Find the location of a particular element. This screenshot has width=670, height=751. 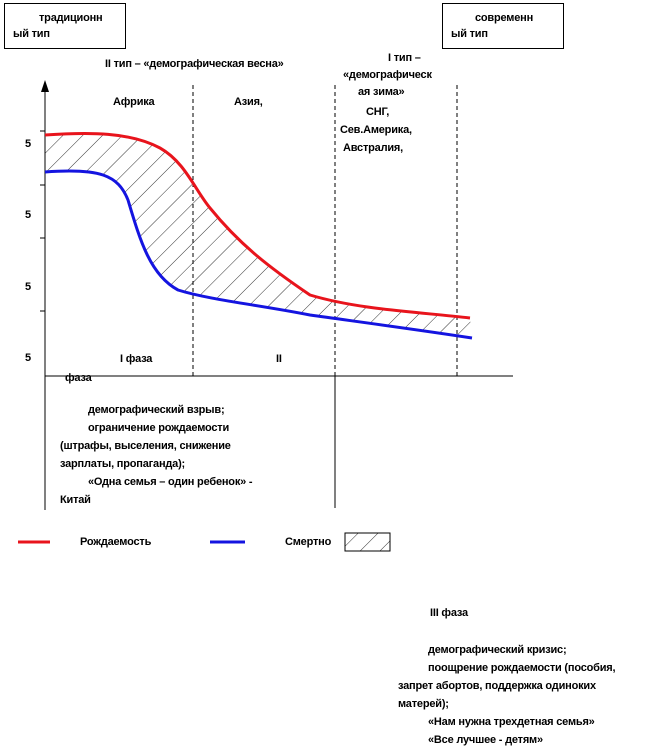

phase3-note-3: запрет абортов, поддержка одиноких is located at coordinates (497, 686).